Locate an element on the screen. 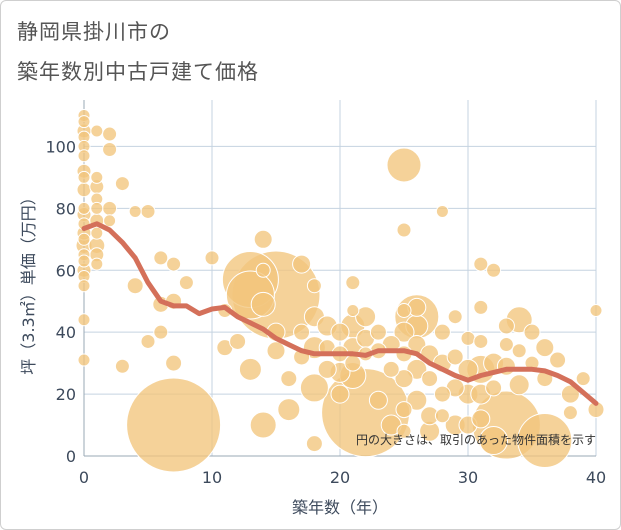 The height and width of the screenshot is (530, 621). chart-title-line2: 築年数別中古戸建て価格 is located at coordinates (138, 72).